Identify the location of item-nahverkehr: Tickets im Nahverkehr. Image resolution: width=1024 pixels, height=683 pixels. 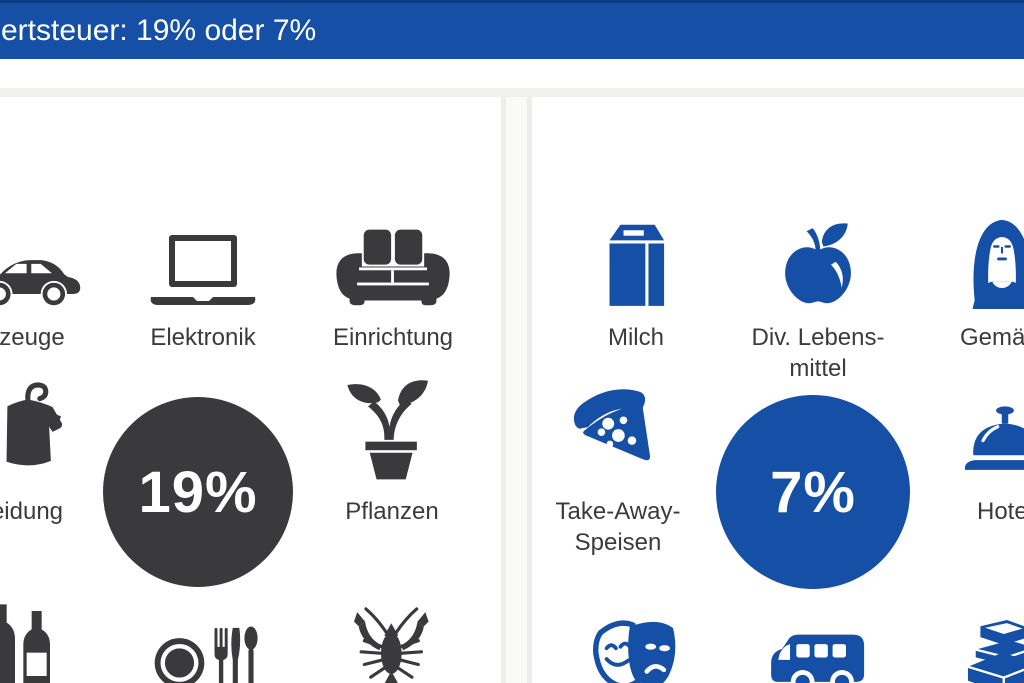
(820, 639).